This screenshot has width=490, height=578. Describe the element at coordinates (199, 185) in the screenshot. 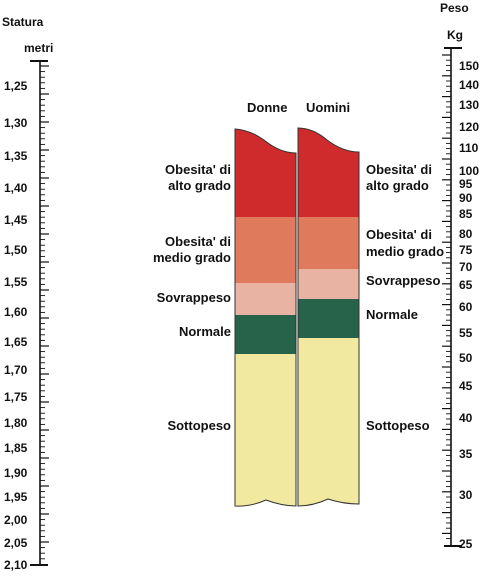

I see `women-label-obesity-high-line2: alto grado` at that location.